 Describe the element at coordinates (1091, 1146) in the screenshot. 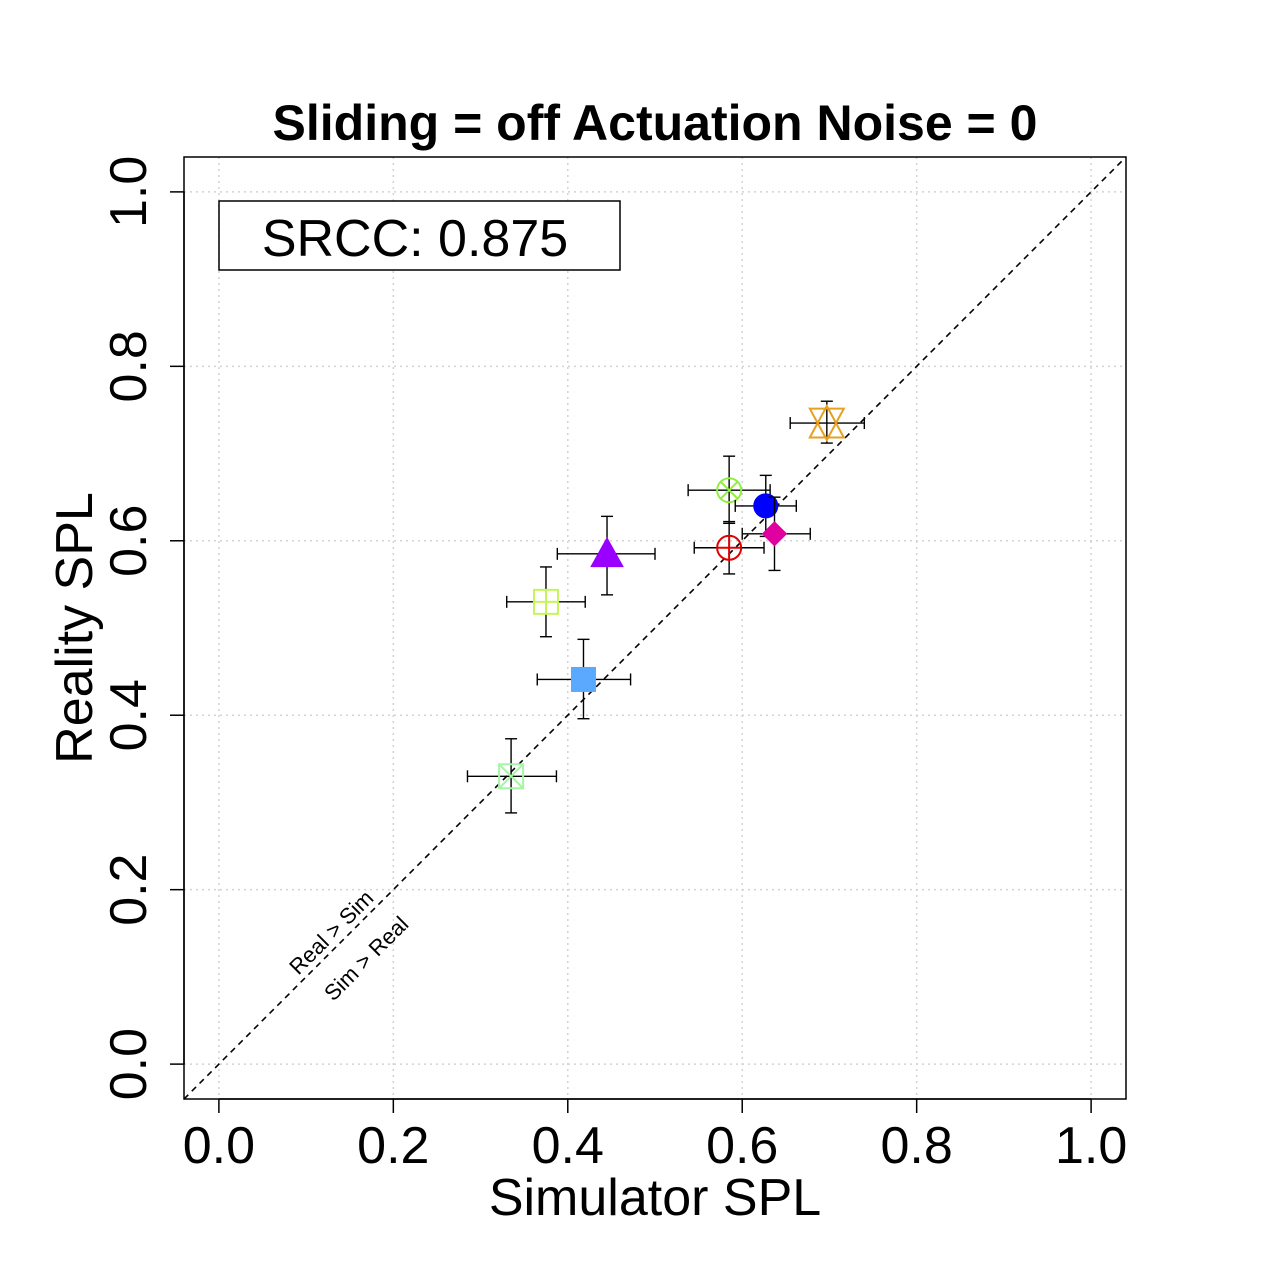

I see `x-tick-label: 1.0` at that location.